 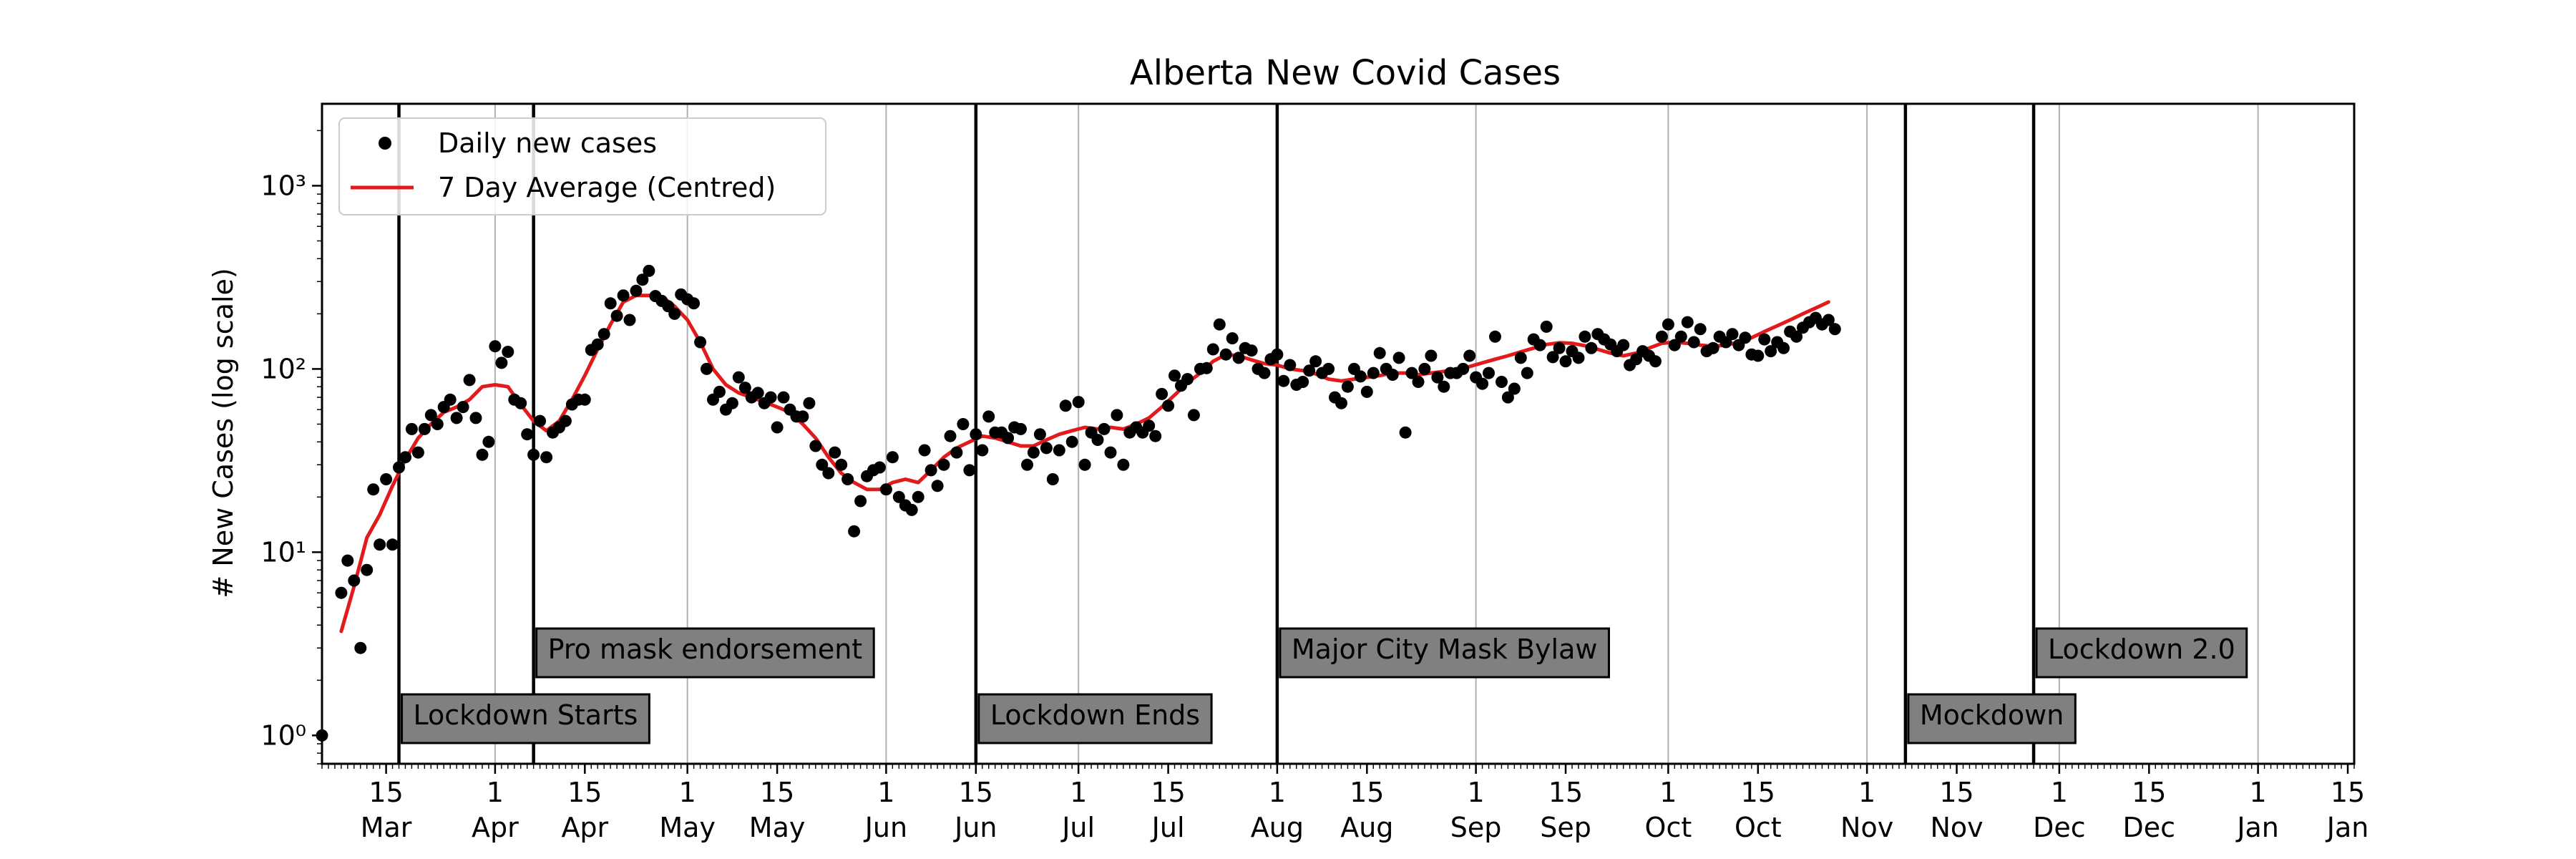 What do you see at coordinates (547, 143) in the screenshot?
I see `legend-label-daily-cases: Daily new cases` at bounding box center [547, 143].